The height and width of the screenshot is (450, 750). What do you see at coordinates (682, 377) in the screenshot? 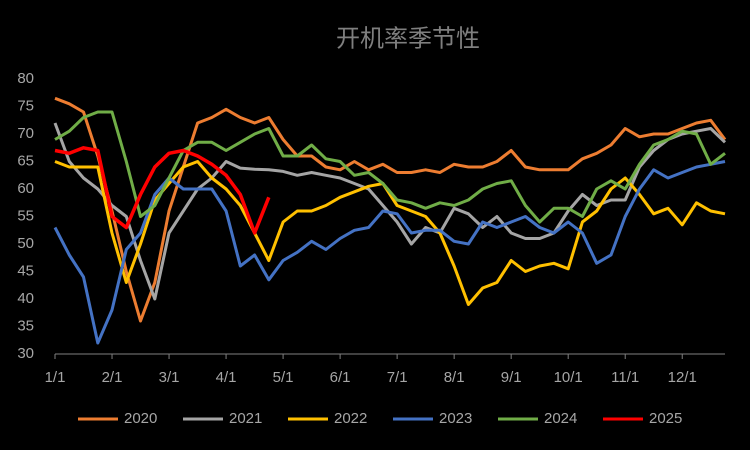
I see `x-tick-label: 12/1` at bounding box center [682, 377].